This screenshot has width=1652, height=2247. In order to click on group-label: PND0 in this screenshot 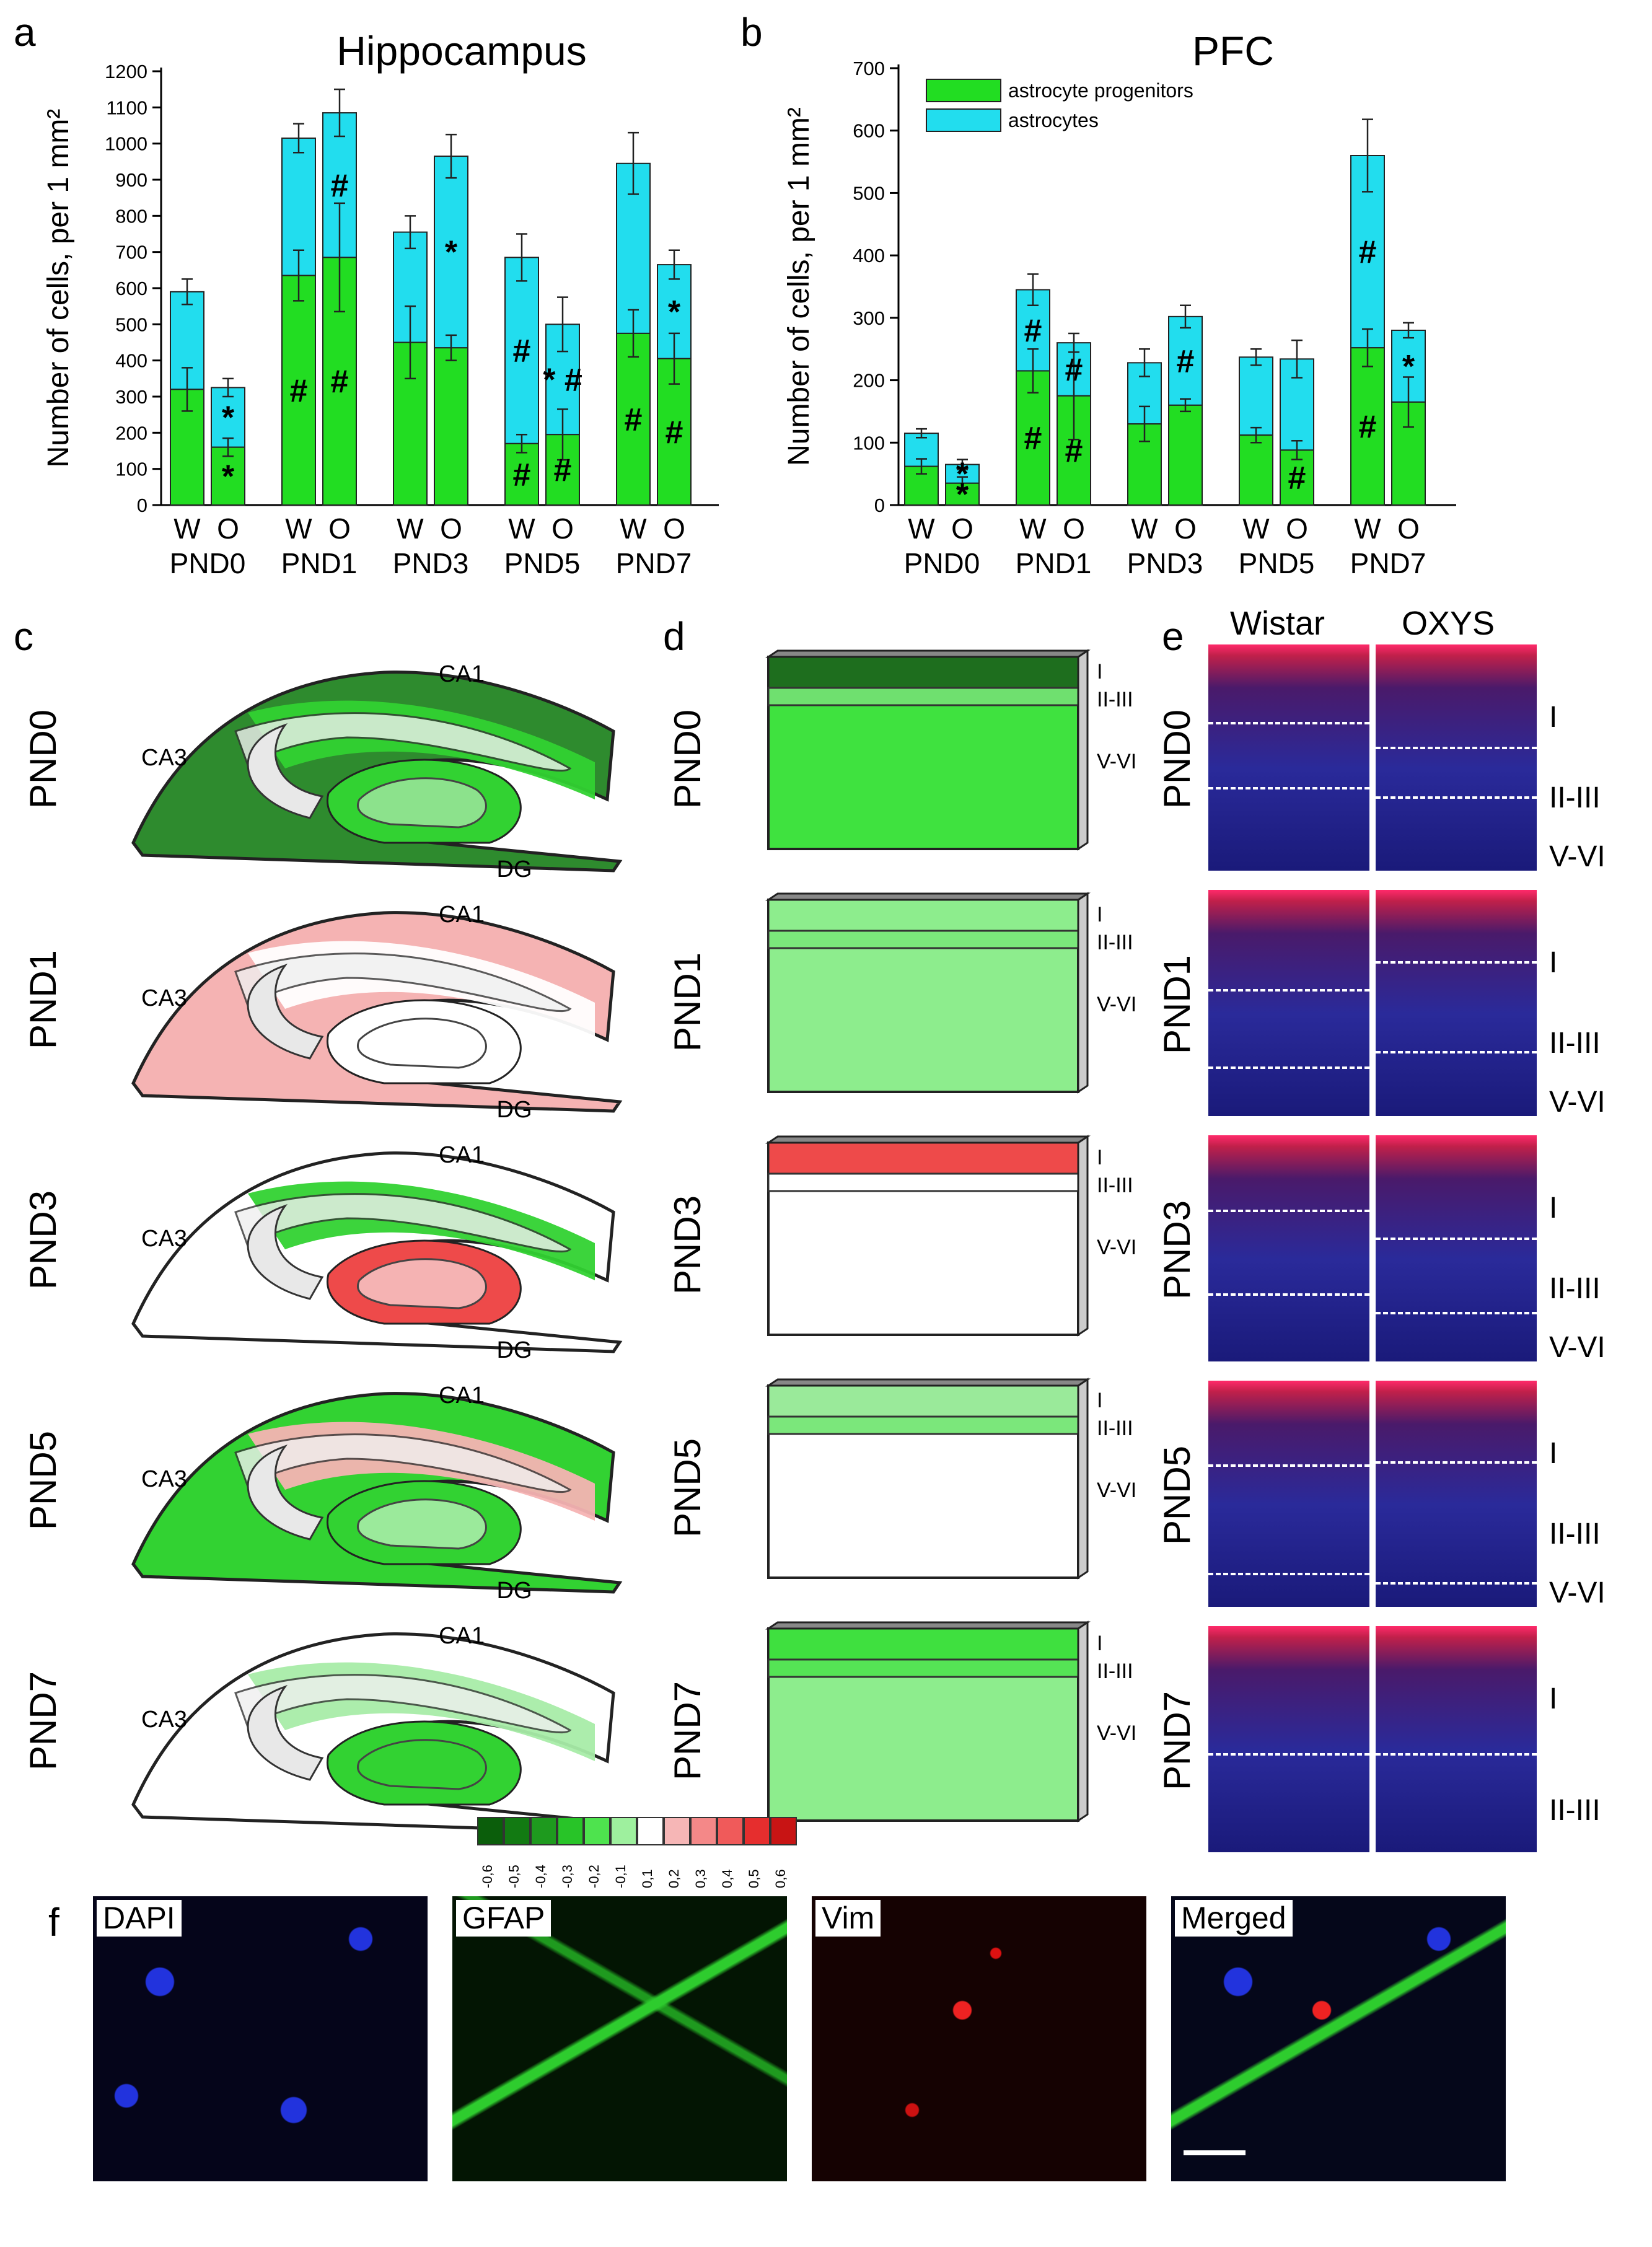, I will do `click(208, 563)`.